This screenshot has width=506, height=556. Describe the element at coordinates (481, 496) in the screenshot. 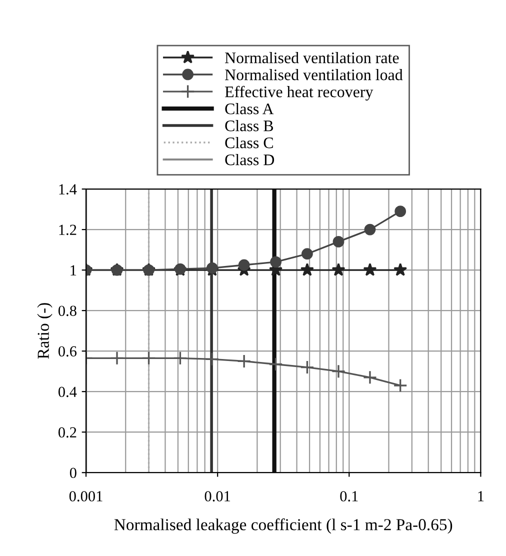

I see `x-tick-label: 1` at that location.